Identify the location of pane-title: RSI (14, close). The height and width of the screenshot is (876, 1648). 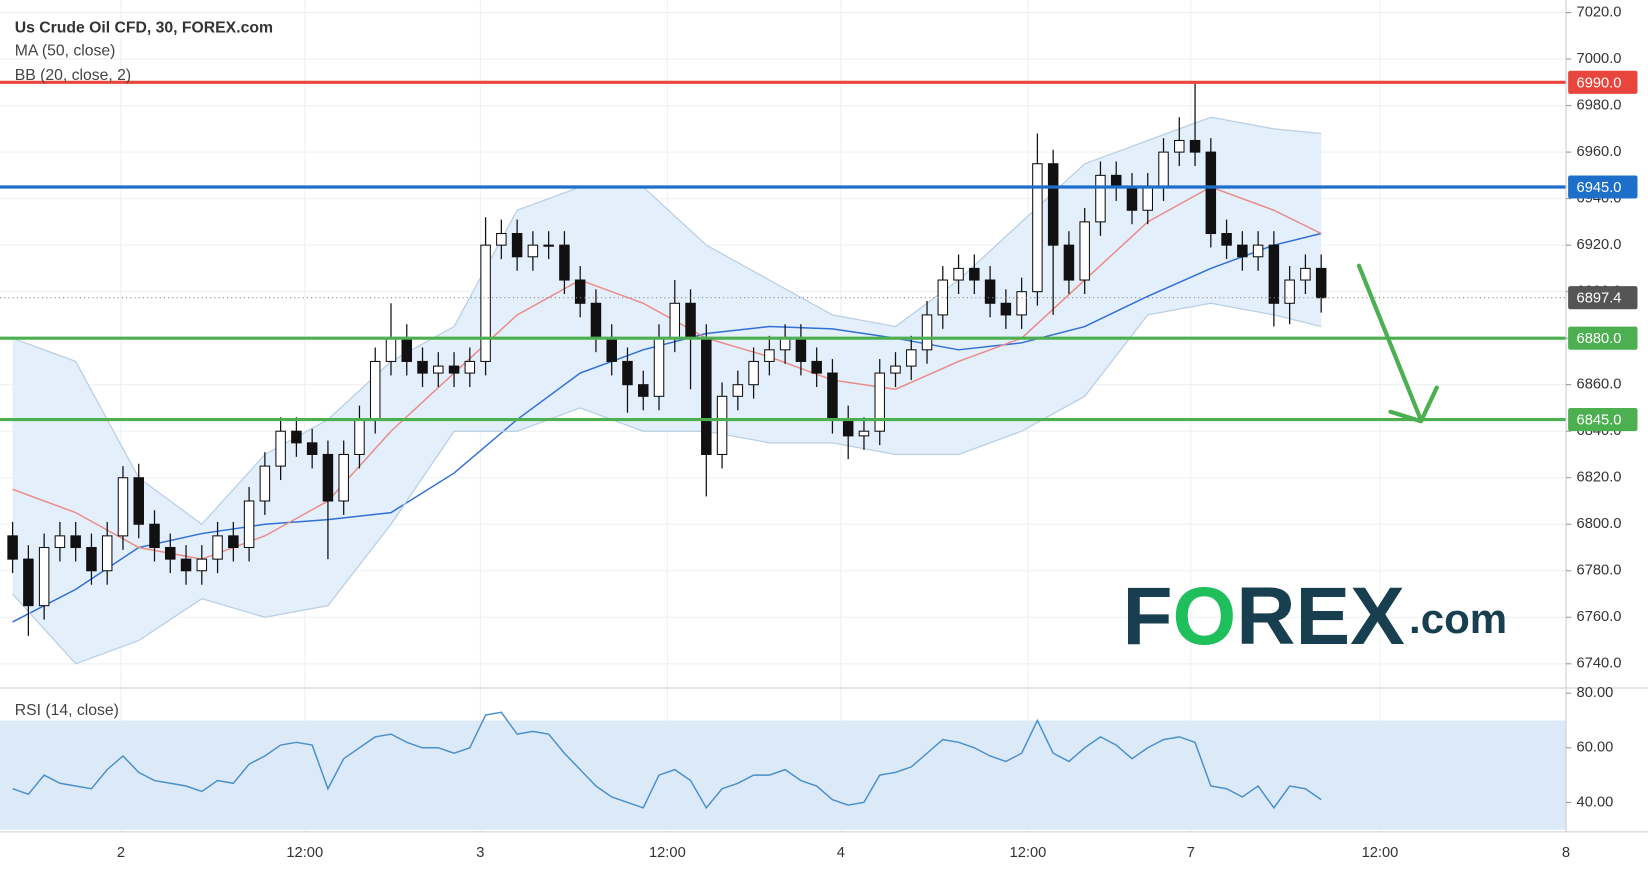
(67, 710).